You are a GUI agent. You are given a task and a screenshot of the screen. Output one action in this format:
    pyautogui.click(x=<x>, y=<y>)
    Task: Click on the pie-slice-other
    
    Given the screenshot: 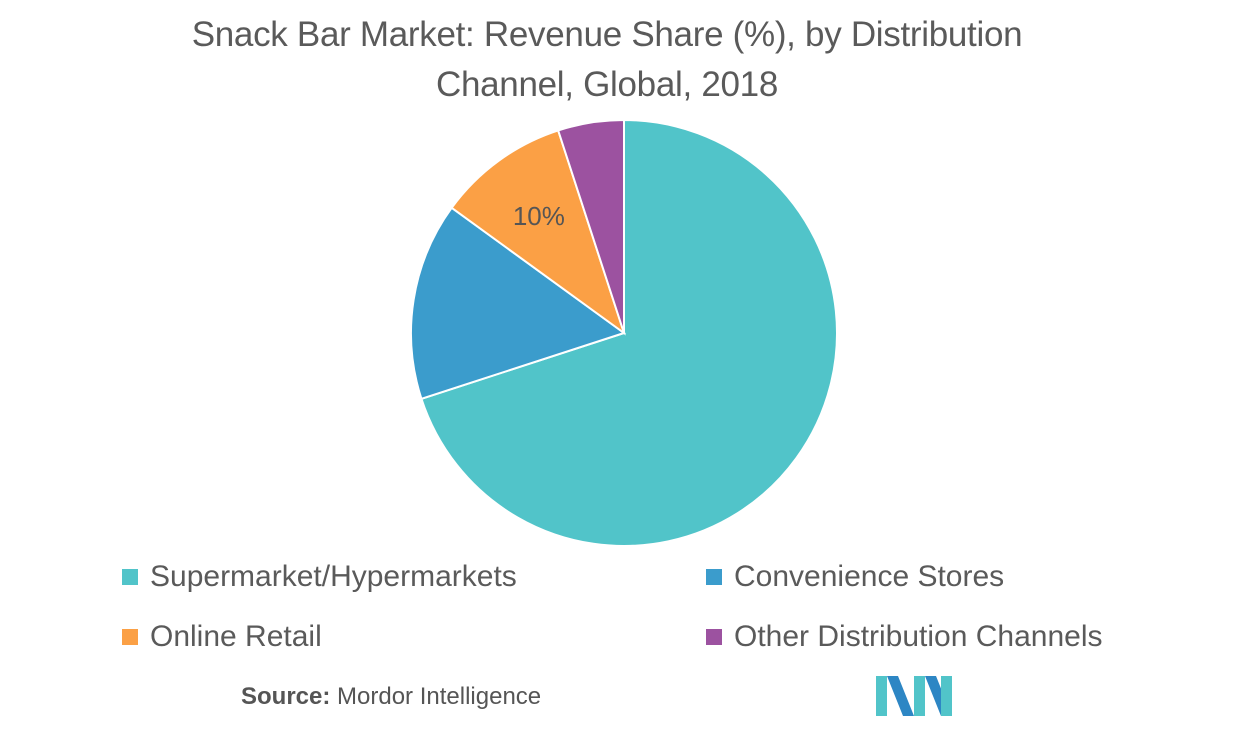 What is the action you would take?
    pyautogui.click(x=590, y=226)
    